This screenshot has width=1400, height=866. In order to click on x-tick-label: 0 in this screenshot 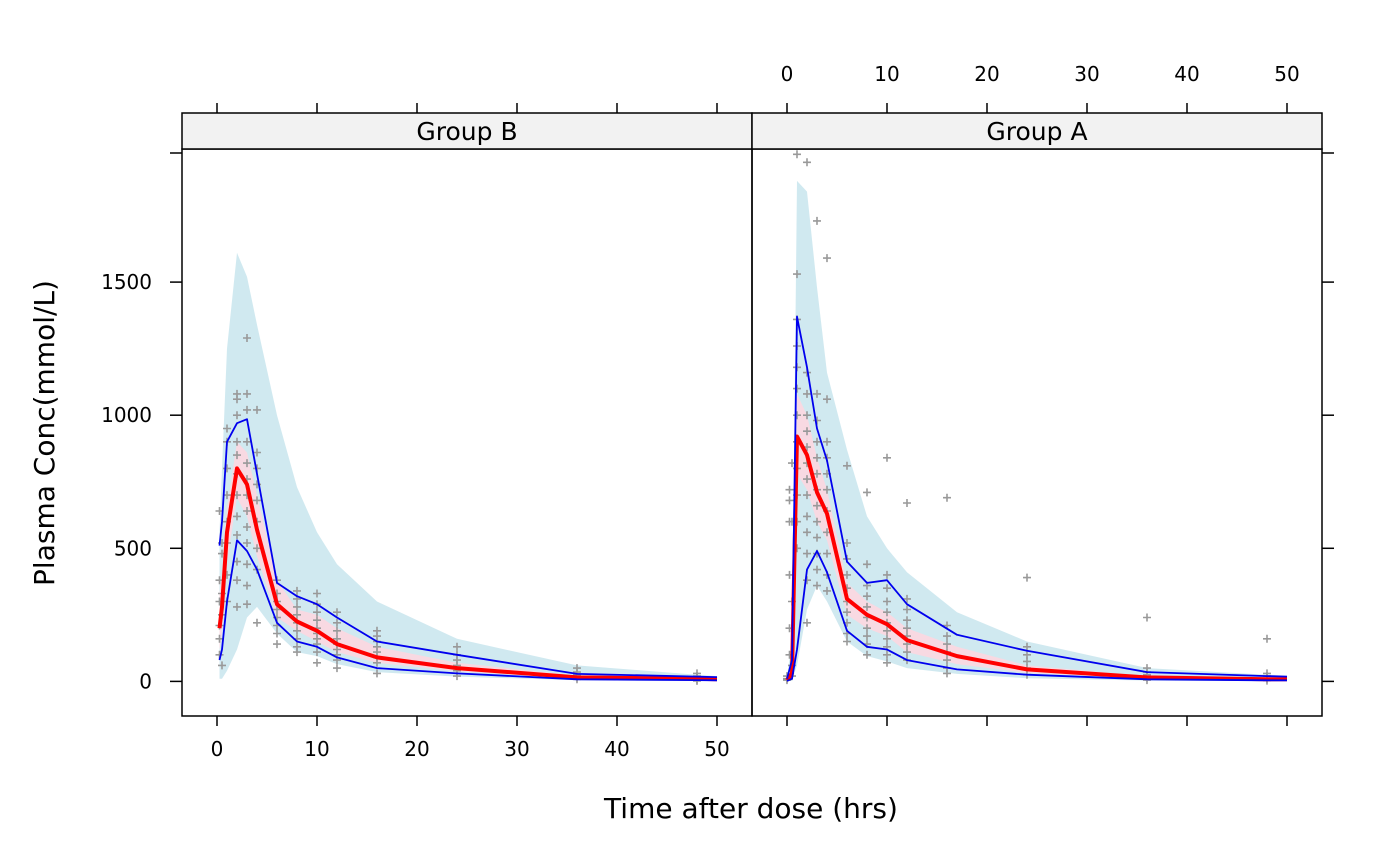, I will do `click(217, 749)`.